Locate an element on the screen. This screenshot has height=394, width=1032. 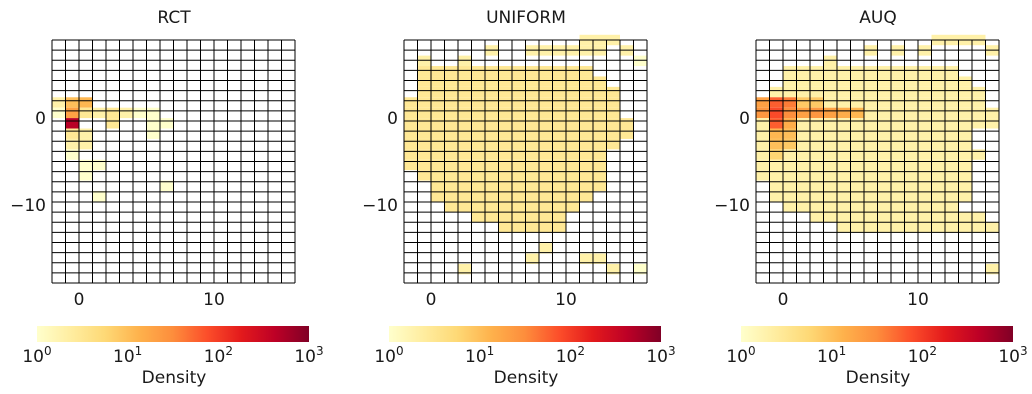
colorbar-gradient is located at coordinates (877, 334).